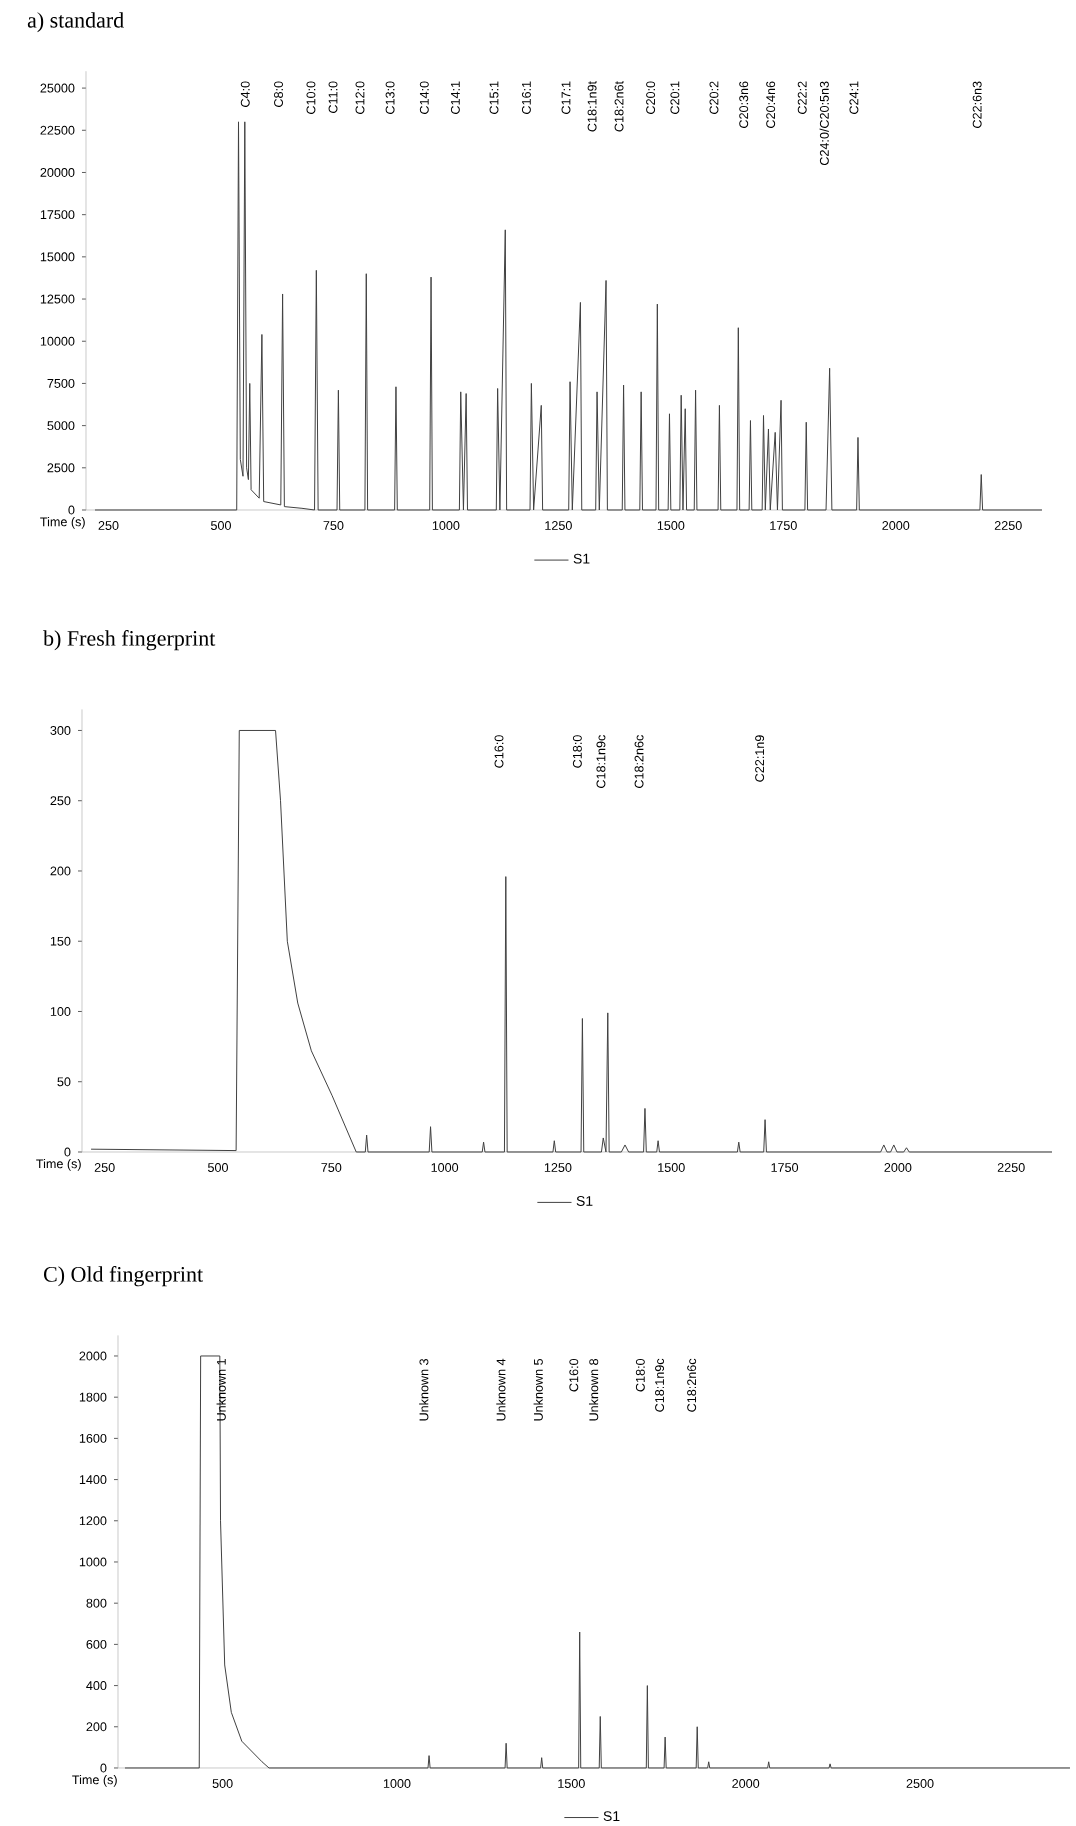  Describe the element at coordinates (123, 1276) in the screenshot. I see `chart-title: C) Old fingerprint` at that location.